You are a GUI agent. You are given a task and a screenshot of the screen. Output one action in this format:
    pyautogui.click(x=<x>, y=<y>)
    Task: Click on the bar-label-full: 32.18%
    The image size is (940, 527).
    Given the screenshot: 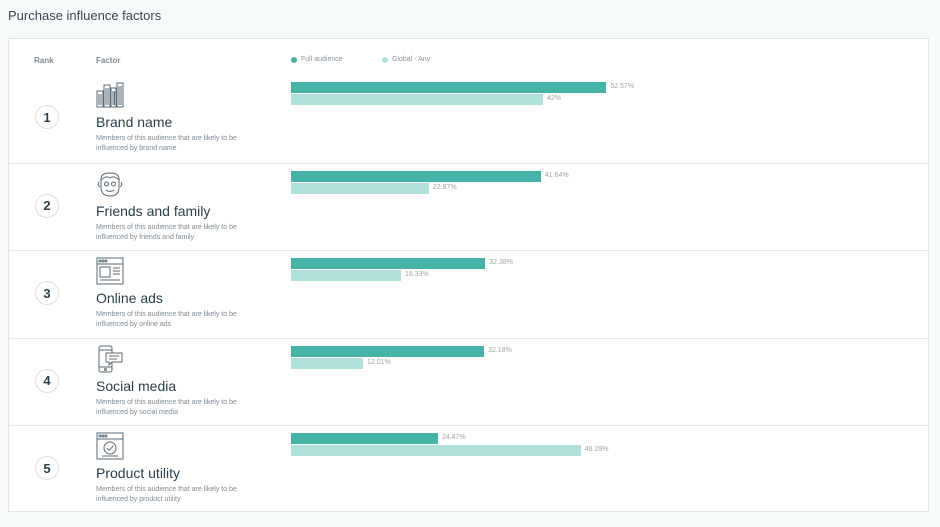 What is the action you would take?
    pyautogui.click(x=500, y=350)
    